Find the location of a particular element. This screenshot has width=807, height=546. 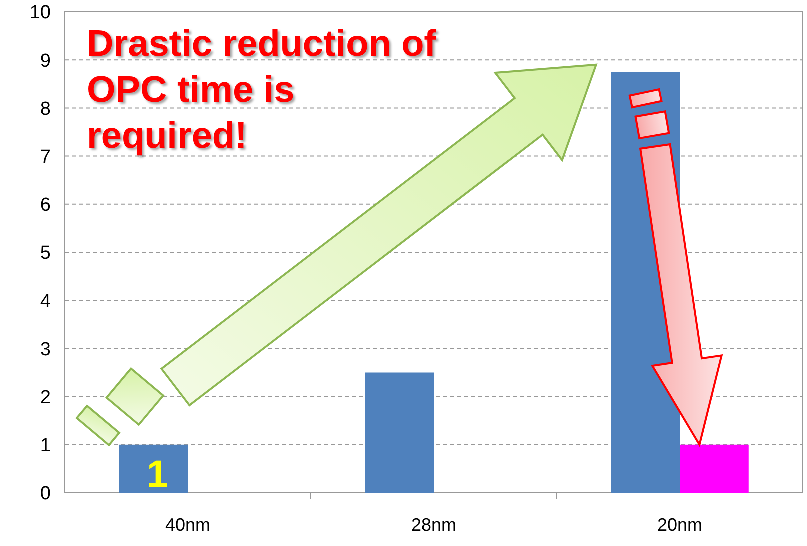

y-tick-label: 7 is located at coordinates (45, 157).